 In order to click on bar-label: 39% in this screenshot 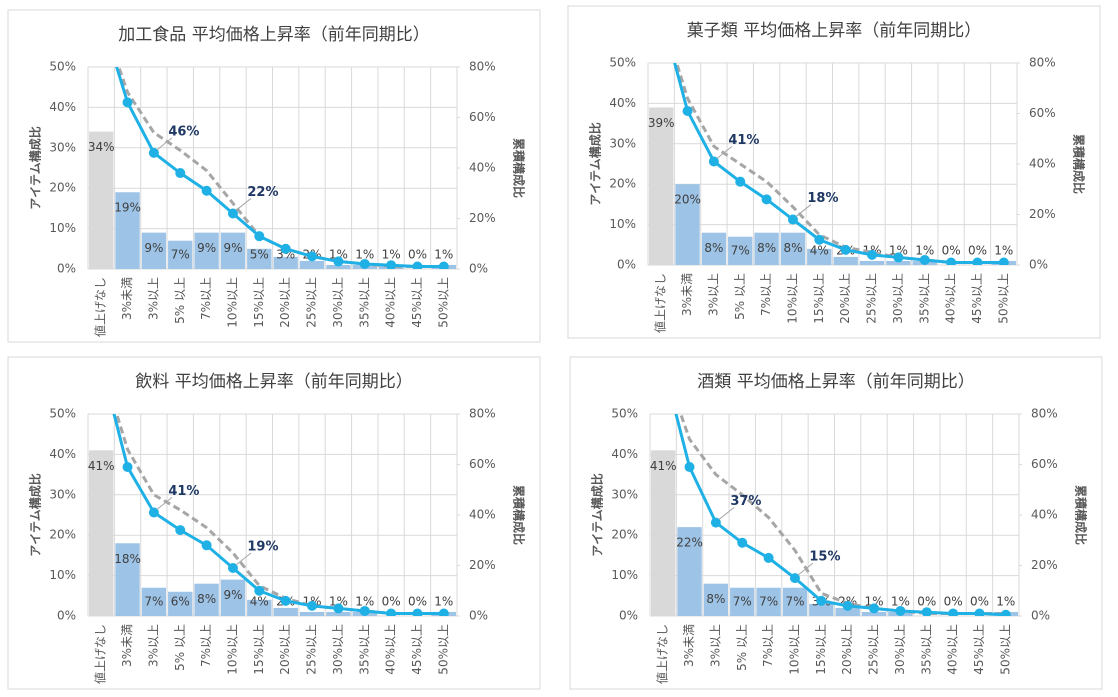, I will do `click(661, 123)`.